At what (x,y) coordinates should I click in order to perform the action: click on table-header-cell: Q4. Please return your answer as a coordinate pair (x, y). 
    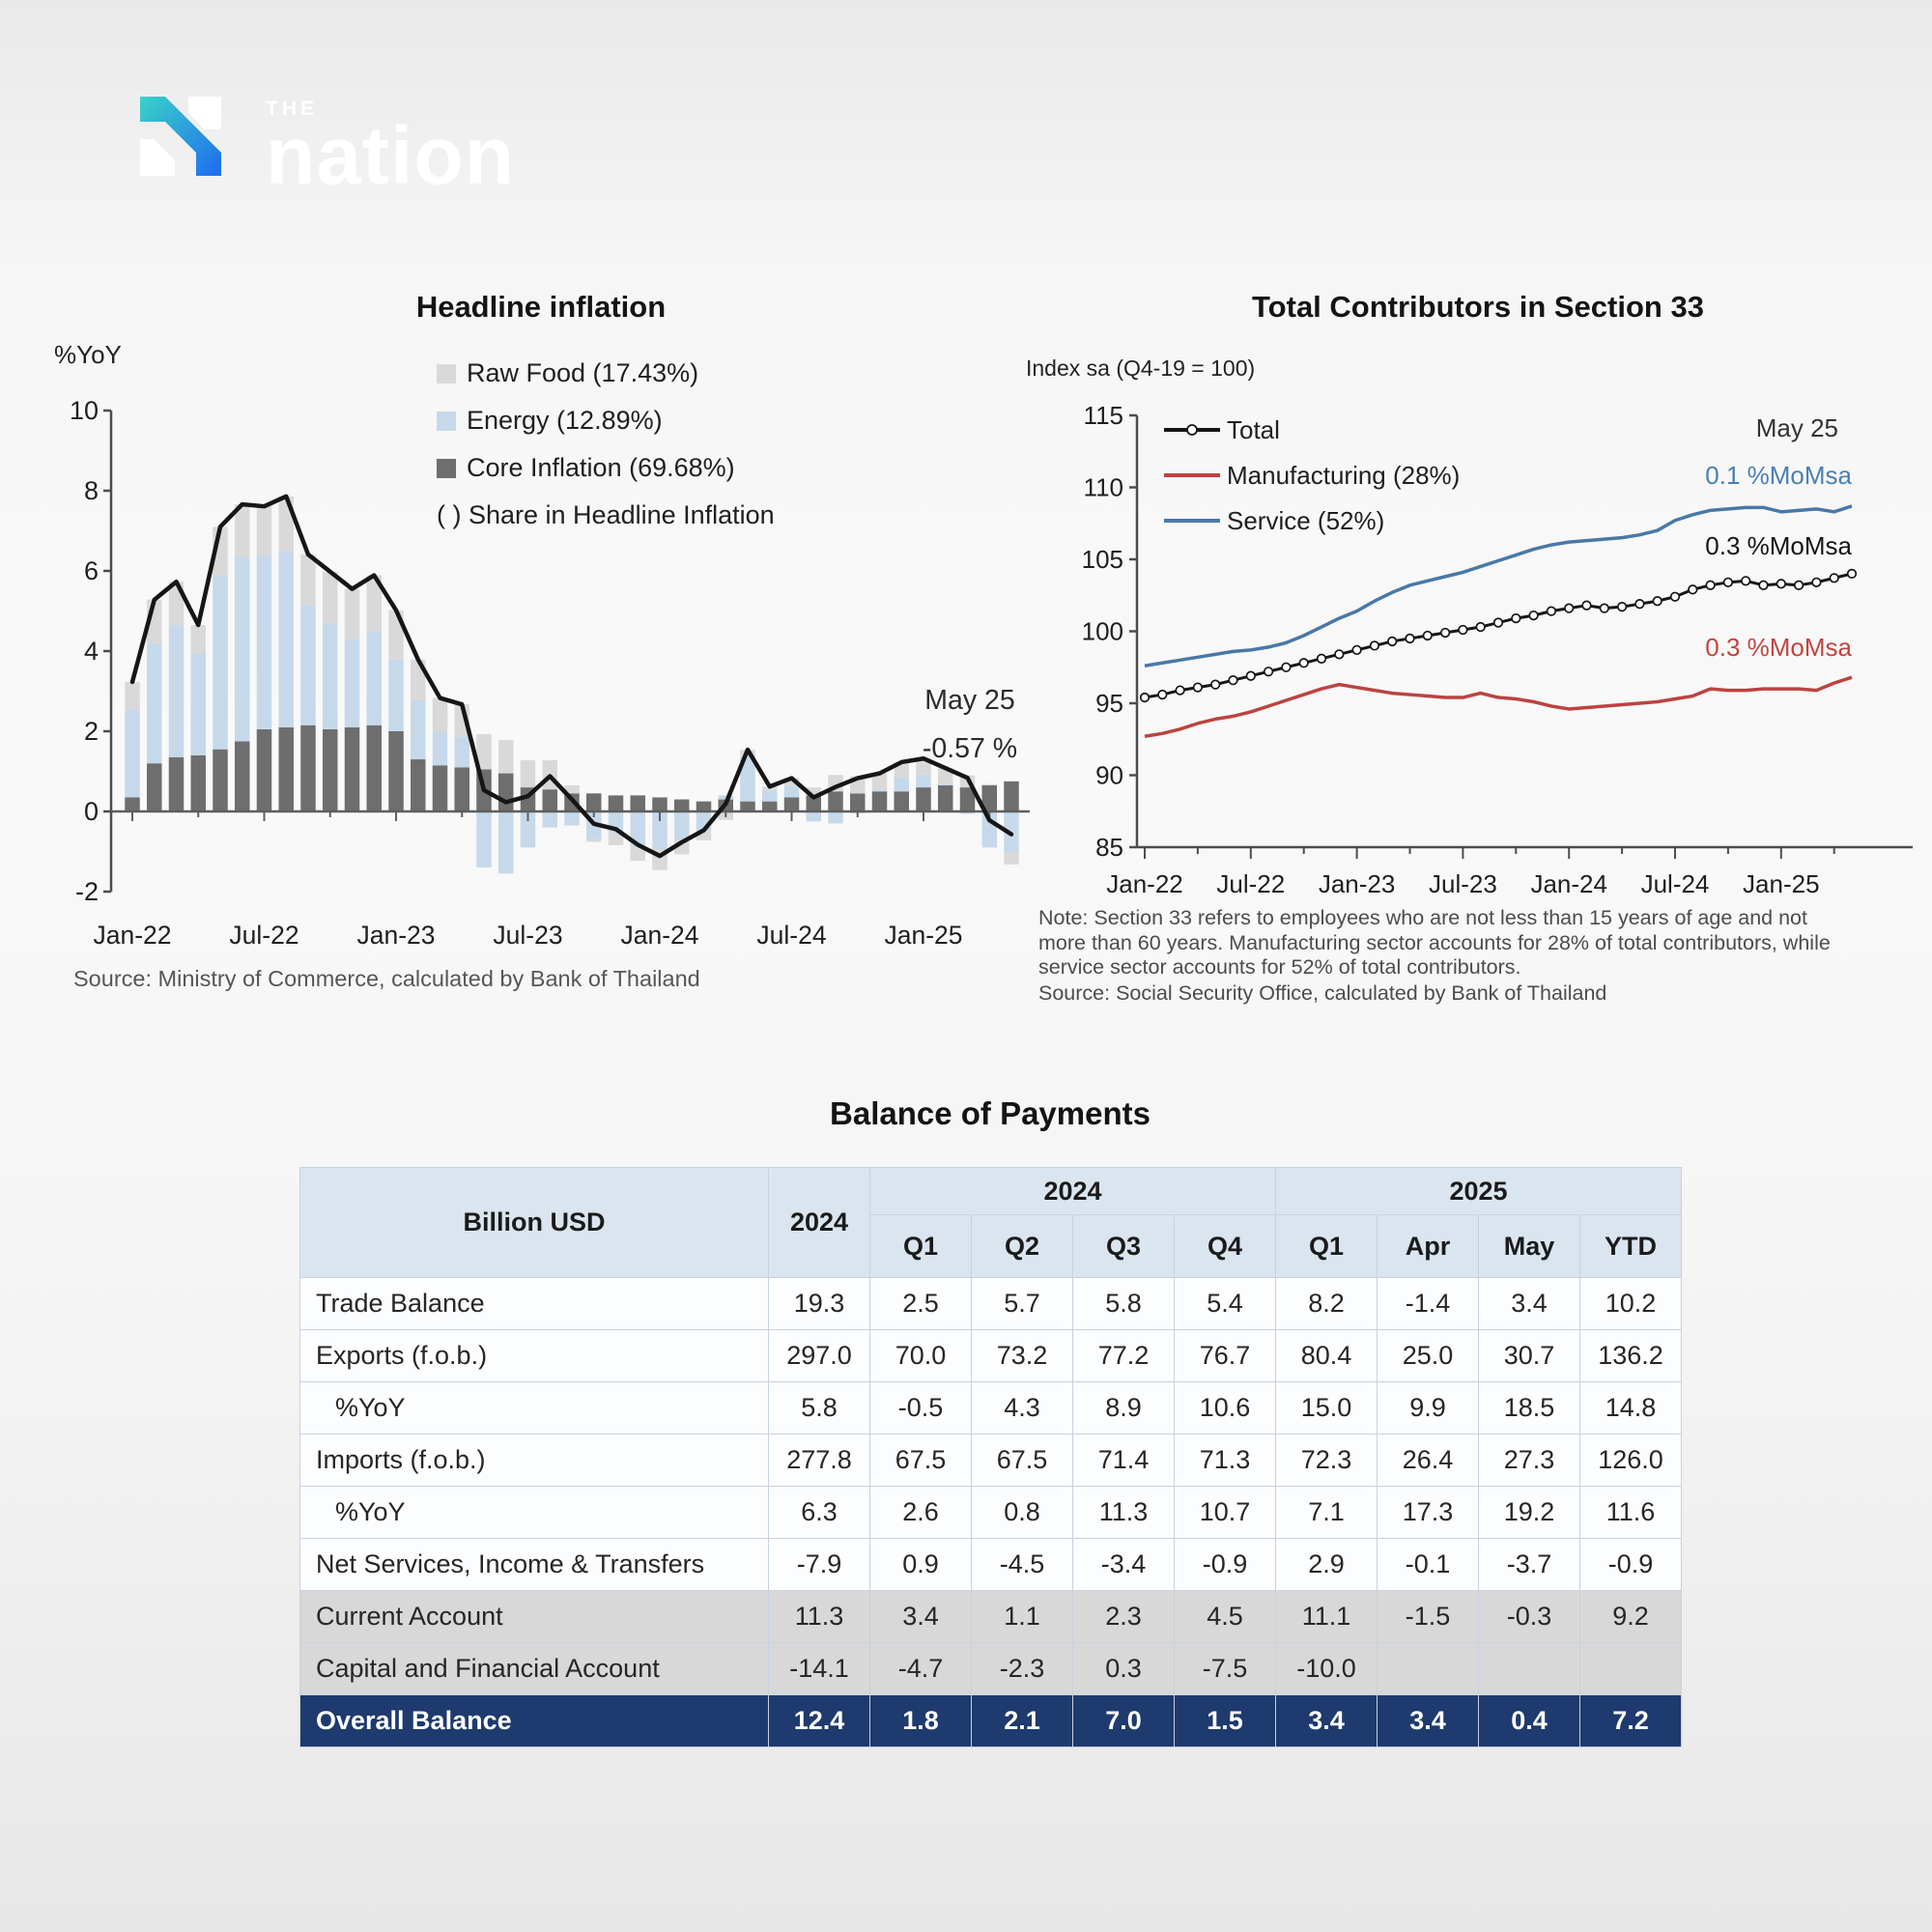
    Looking at the image, I should click on (1225, 1246).